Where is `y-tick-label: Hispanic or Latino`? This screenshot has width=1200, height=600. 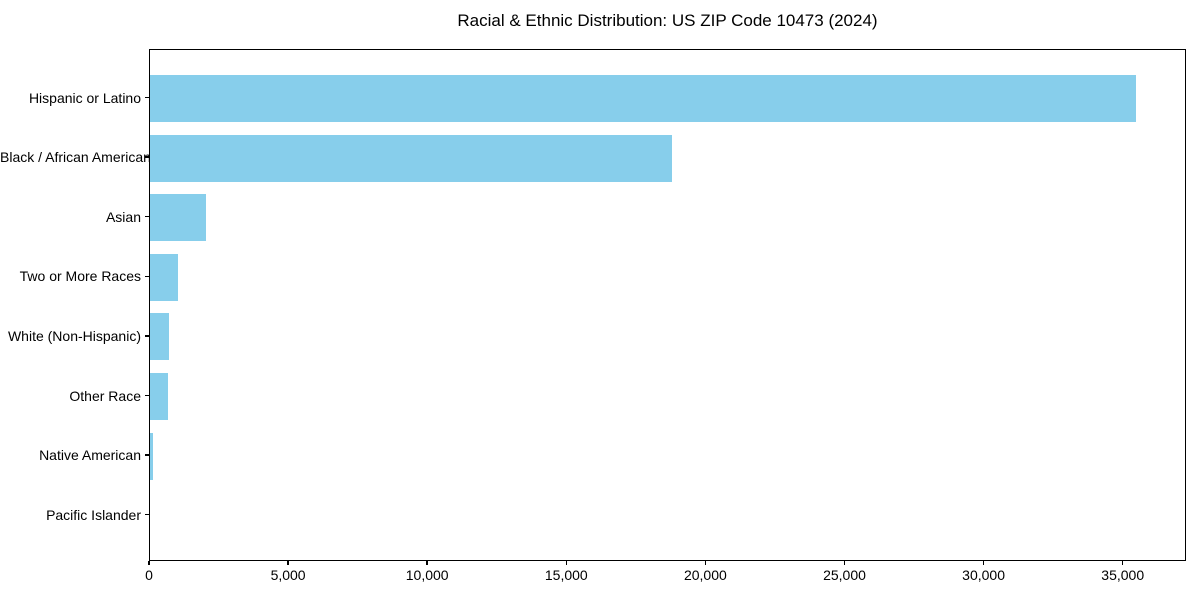
y-tick-label: Hispanic or Latino is located at coordinates (84, 97).